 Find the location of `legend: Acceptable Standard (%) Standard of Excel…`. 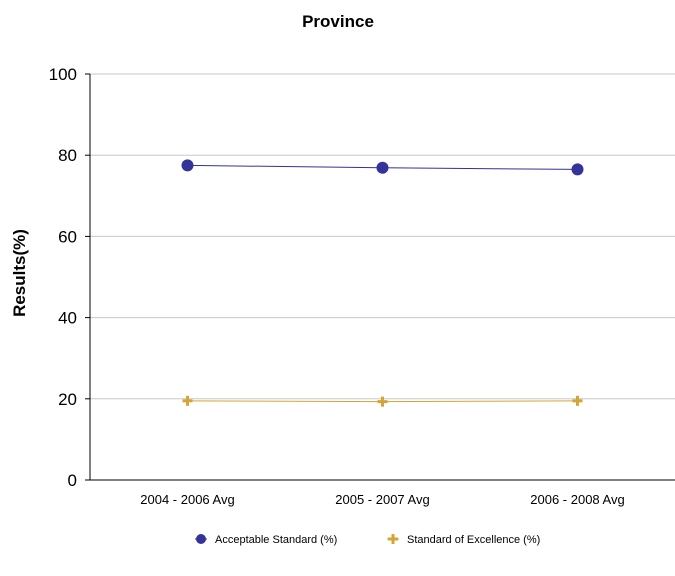

legend: Acceptable Standard (%) Standard of Excel… is located at coordinates (367, 540).